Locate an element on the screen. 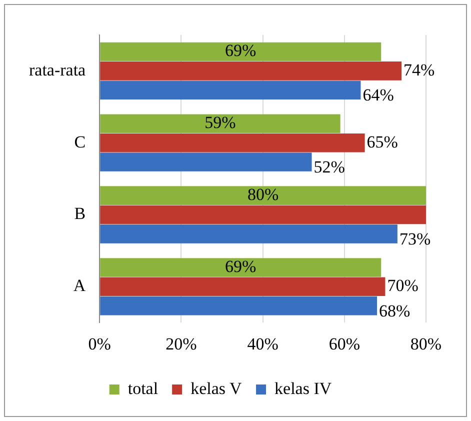 The height and width of the screenshot is (421, 471). y-tick-label: C is located at coordinates (80, 142).